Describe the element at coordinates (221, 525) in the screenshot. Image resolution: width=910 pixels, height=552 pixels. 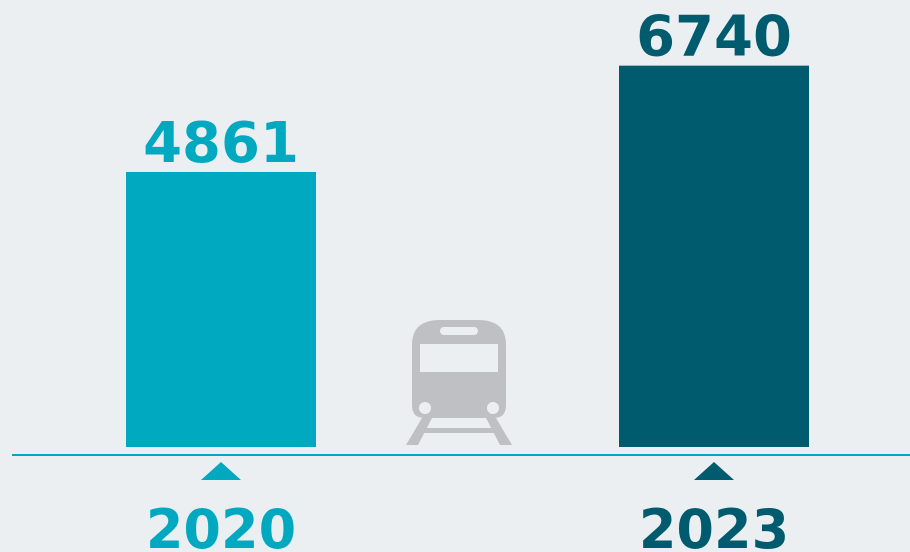
I see `category-label: 2020` at that location.